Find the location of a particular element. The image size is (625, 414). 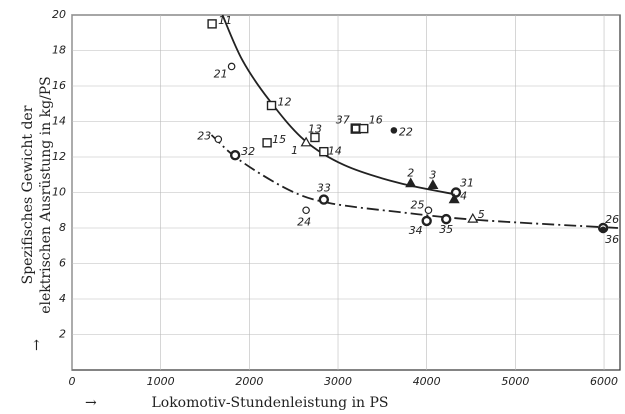

point-label: 31 is located at coordinates (467, 183).